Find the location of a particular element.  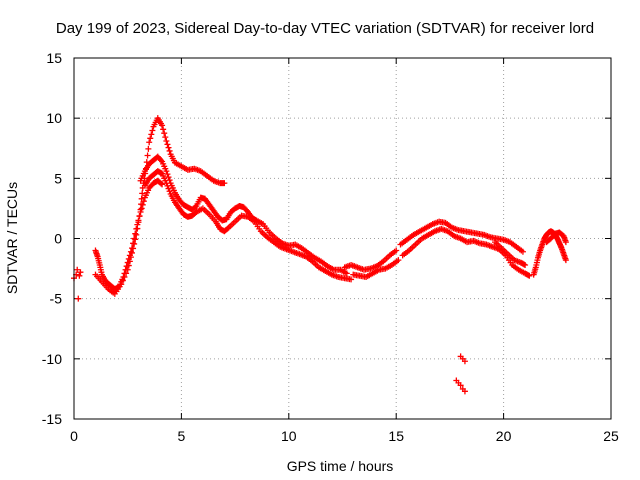

y-tick-label: 5 is located at coordinates (58, 178).